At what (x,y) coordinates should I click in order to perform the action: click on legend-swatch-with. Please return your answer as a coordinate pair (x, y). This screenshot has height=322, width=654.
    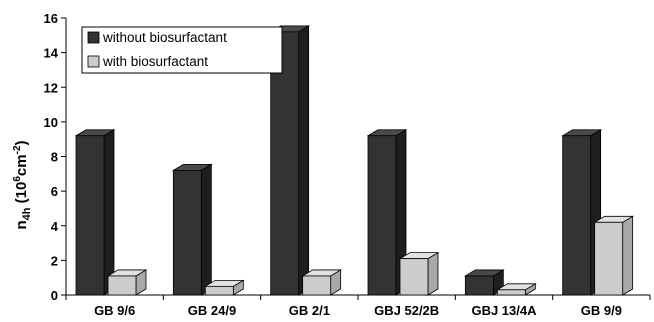
    Looking at the image, I should click on (93, 61).